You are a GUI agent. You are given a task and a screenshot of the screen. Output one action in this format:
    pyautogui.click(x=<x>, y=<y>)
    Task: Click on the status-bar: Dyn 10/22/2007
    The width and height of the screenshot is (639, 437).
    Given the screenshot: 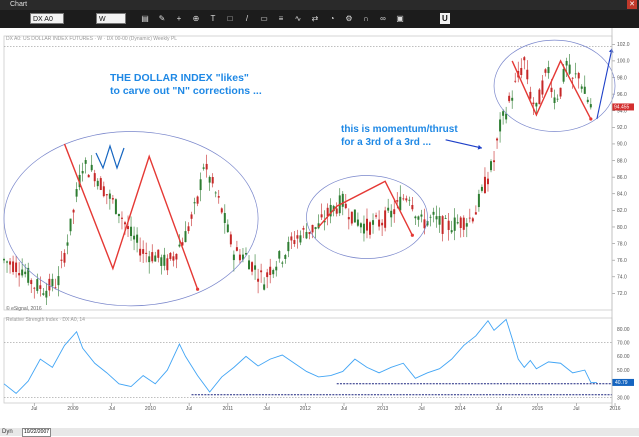 What is the action you would take?
    pyautogui.click(x=319, y=432)
    